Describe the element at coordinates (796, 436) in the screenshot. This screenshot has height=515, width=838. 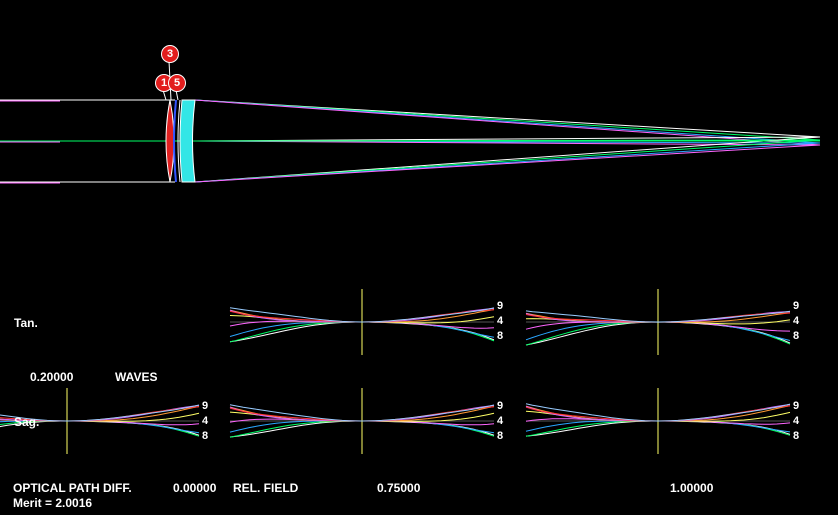
I see `sag-field-100-wave-label-2: 8` at that location.